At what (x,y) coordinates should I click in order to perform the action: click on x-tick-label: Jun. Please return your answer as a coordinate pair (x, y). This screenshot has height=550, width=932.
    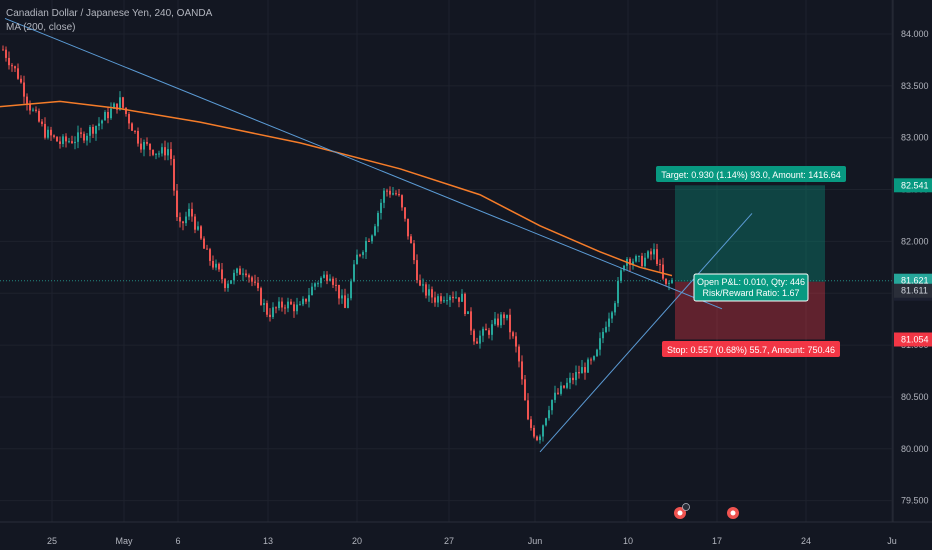
    Looking at the image, I should click on (535, 541).